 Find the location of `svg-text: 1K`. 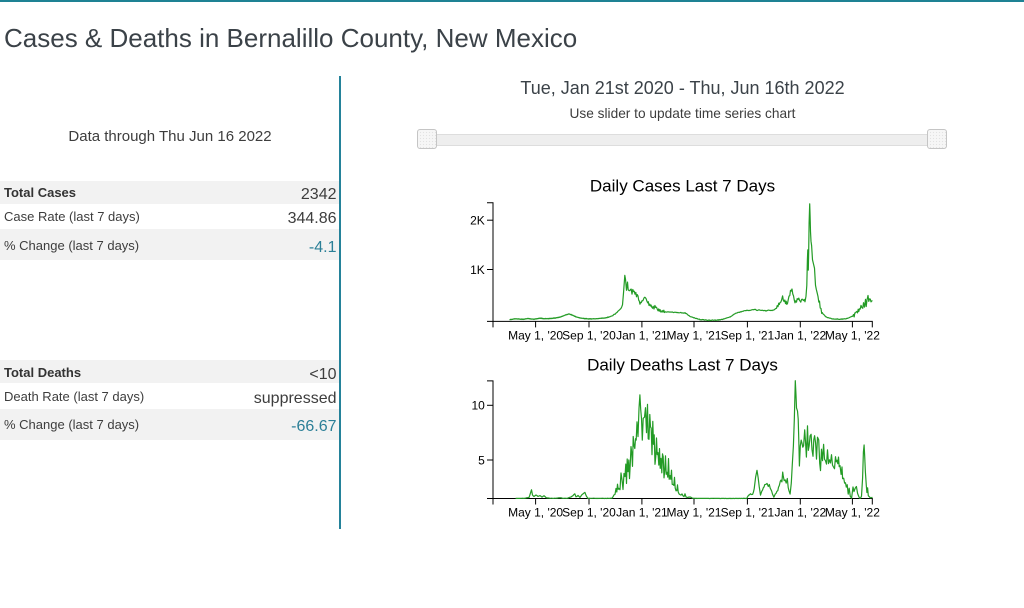

svg-text: 1K is located at coordinates (477, 270).